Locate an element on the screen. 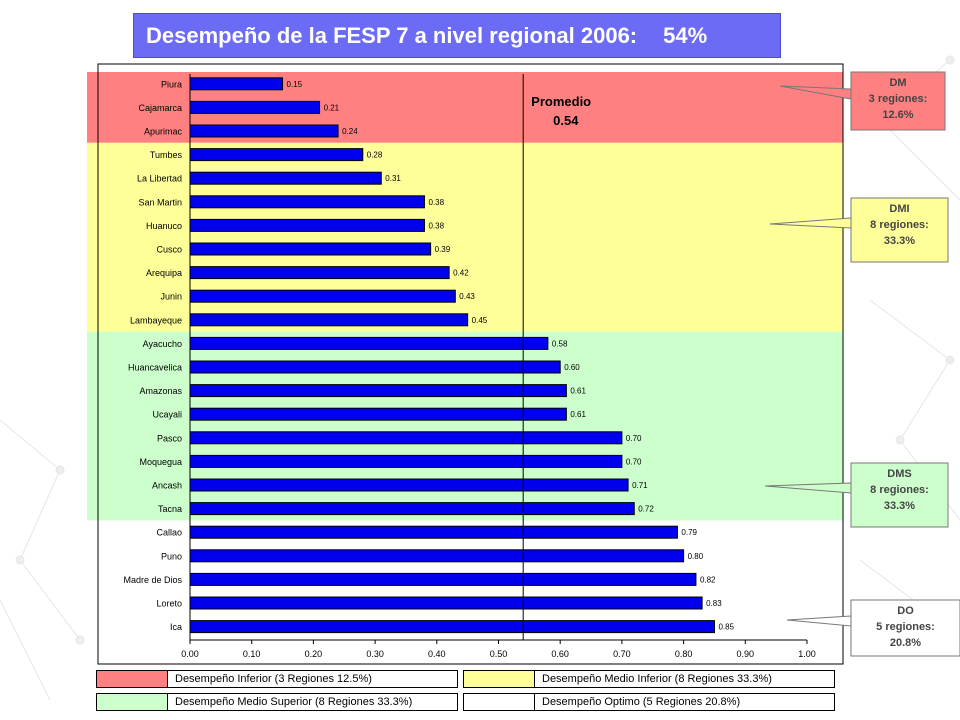 Image resolution: width=960 pixels, height=720 pixels. bar-ancash is located at coordinates (409, 485).